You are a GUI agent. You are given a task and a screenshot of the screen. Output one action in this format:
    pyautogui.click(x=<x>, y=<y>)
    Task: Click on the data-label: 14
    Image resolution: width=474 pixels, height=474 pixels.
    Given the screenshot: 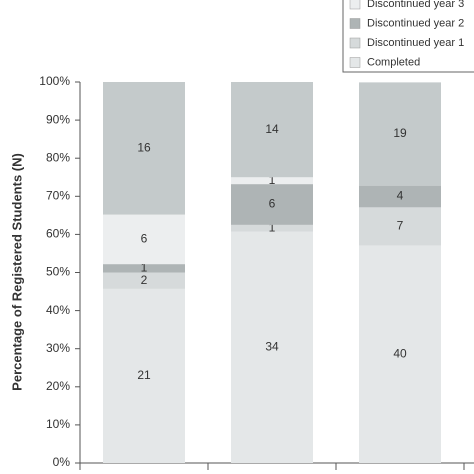 What is the action you would take?
    pyautogui.click(x=272, y=129)
    